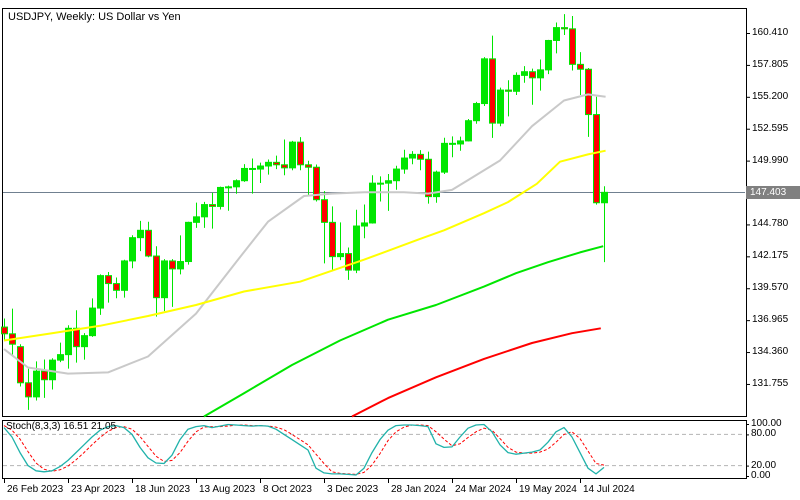 The height and width of the screenshot is (500, 800). I want to click on time-axis-label: 3 Dec 2023, so click(353, 489).